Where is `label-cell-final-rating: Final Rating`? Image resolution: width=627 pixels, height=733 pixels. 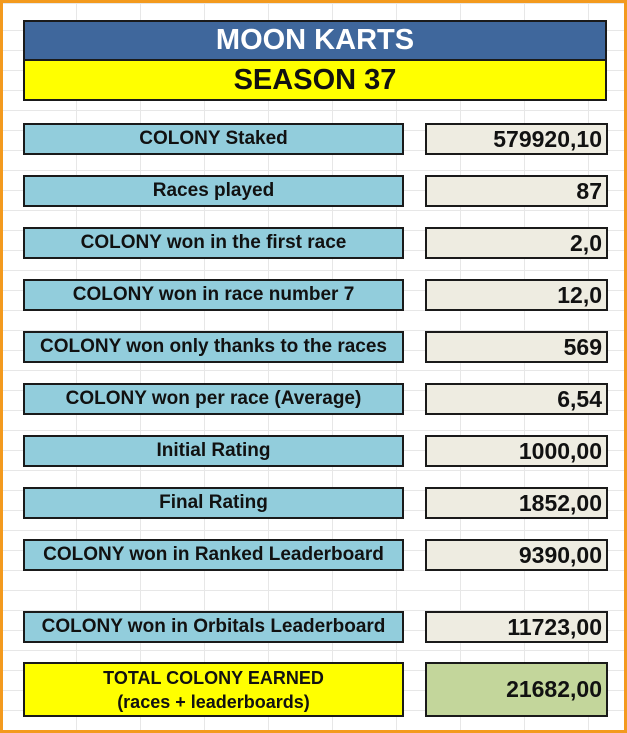
label-cell-final-rating: Final Rating is located at coordinates (213, 503).